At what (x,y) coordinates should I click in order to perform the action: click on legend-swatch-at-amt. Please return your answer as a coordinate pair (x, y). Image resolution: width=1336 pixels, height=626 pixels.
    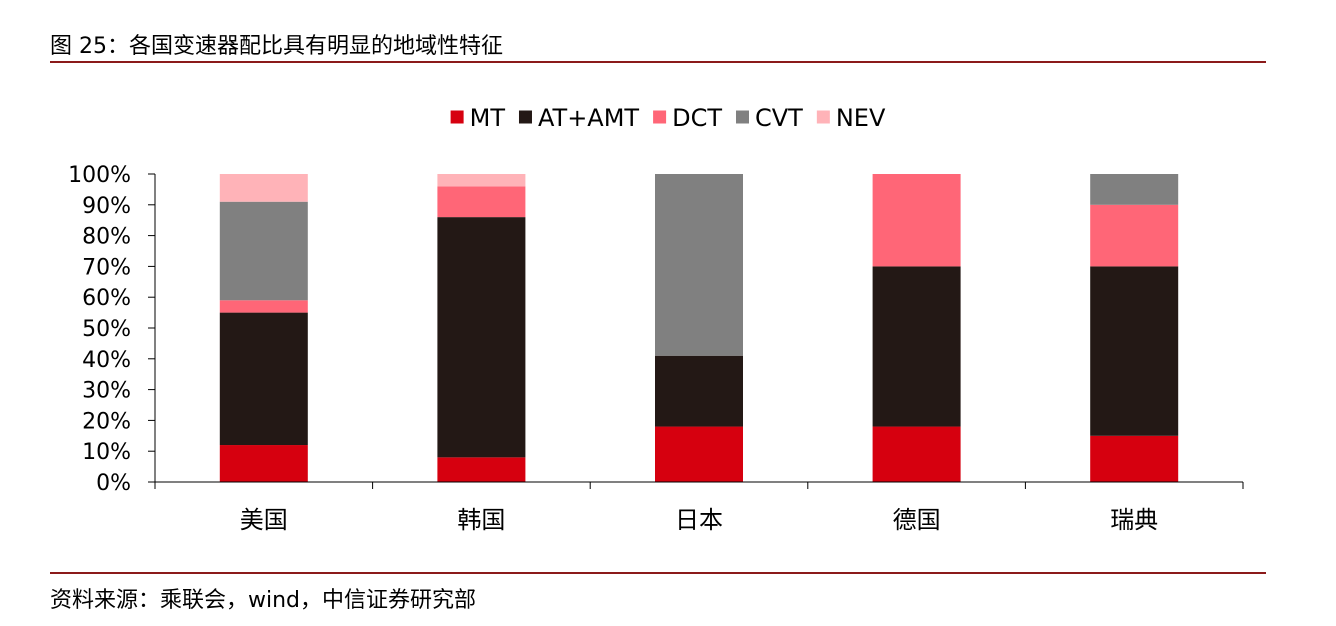
    Looking at the image, I should click on (525, 117).